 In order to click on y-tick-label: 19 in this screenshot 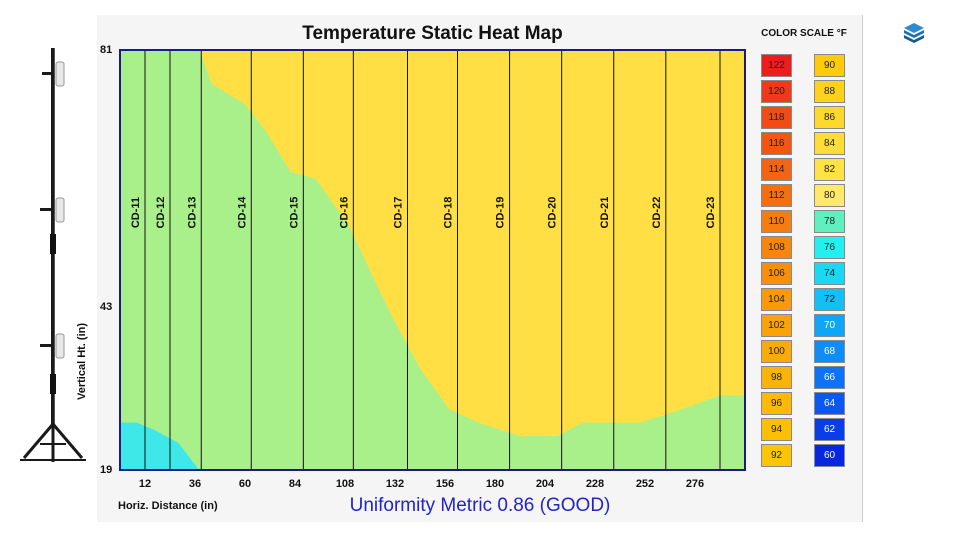, I will do `click(106, 470)`.